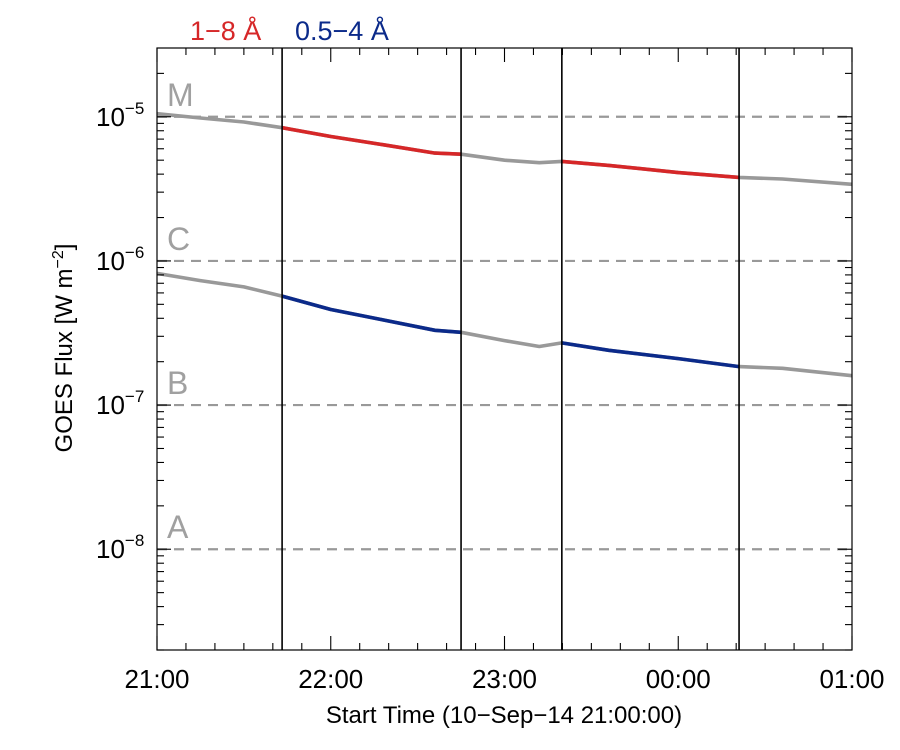  Describe the element at coordinates (180, 311) in the screenshot. I see `class-level-labels: A B C M` at that location.